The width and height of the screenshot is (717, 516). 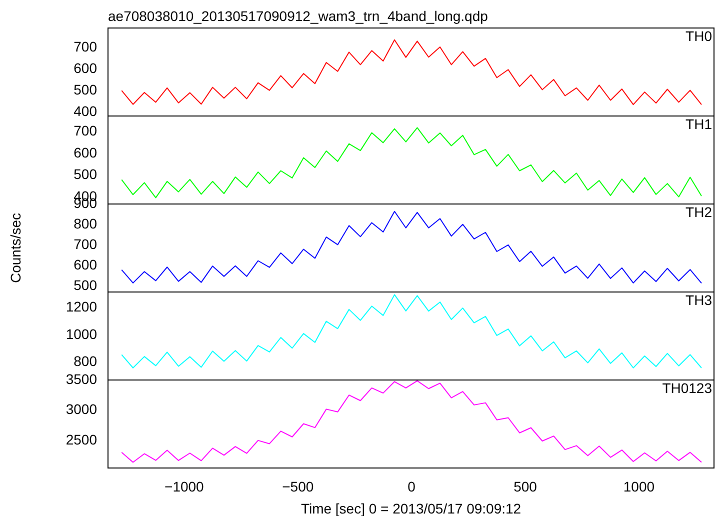 I want to click on x-tick-label: 1000, so click(x=639, y=486).